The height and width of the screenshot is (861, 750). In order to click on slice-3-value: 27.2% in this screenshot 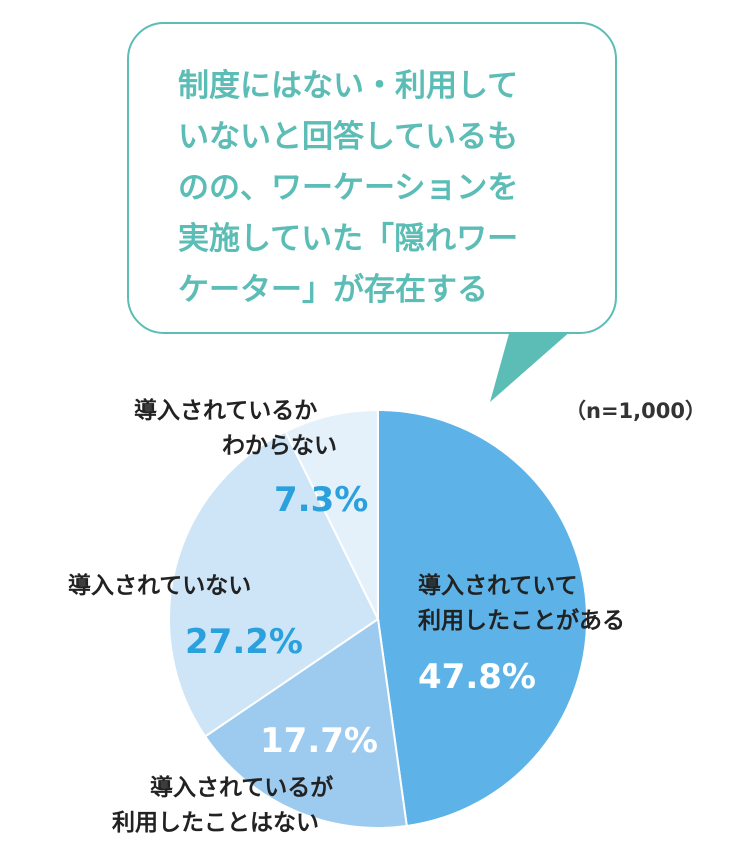, I will do `click(244, 642)`.